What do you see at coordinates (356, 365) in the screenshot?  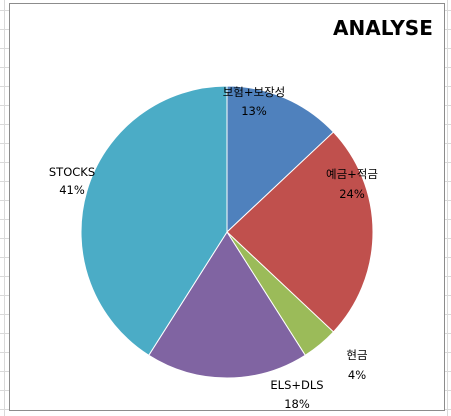 I see `slice-label-2: 현금 4%` at bounding box center [356, 365].